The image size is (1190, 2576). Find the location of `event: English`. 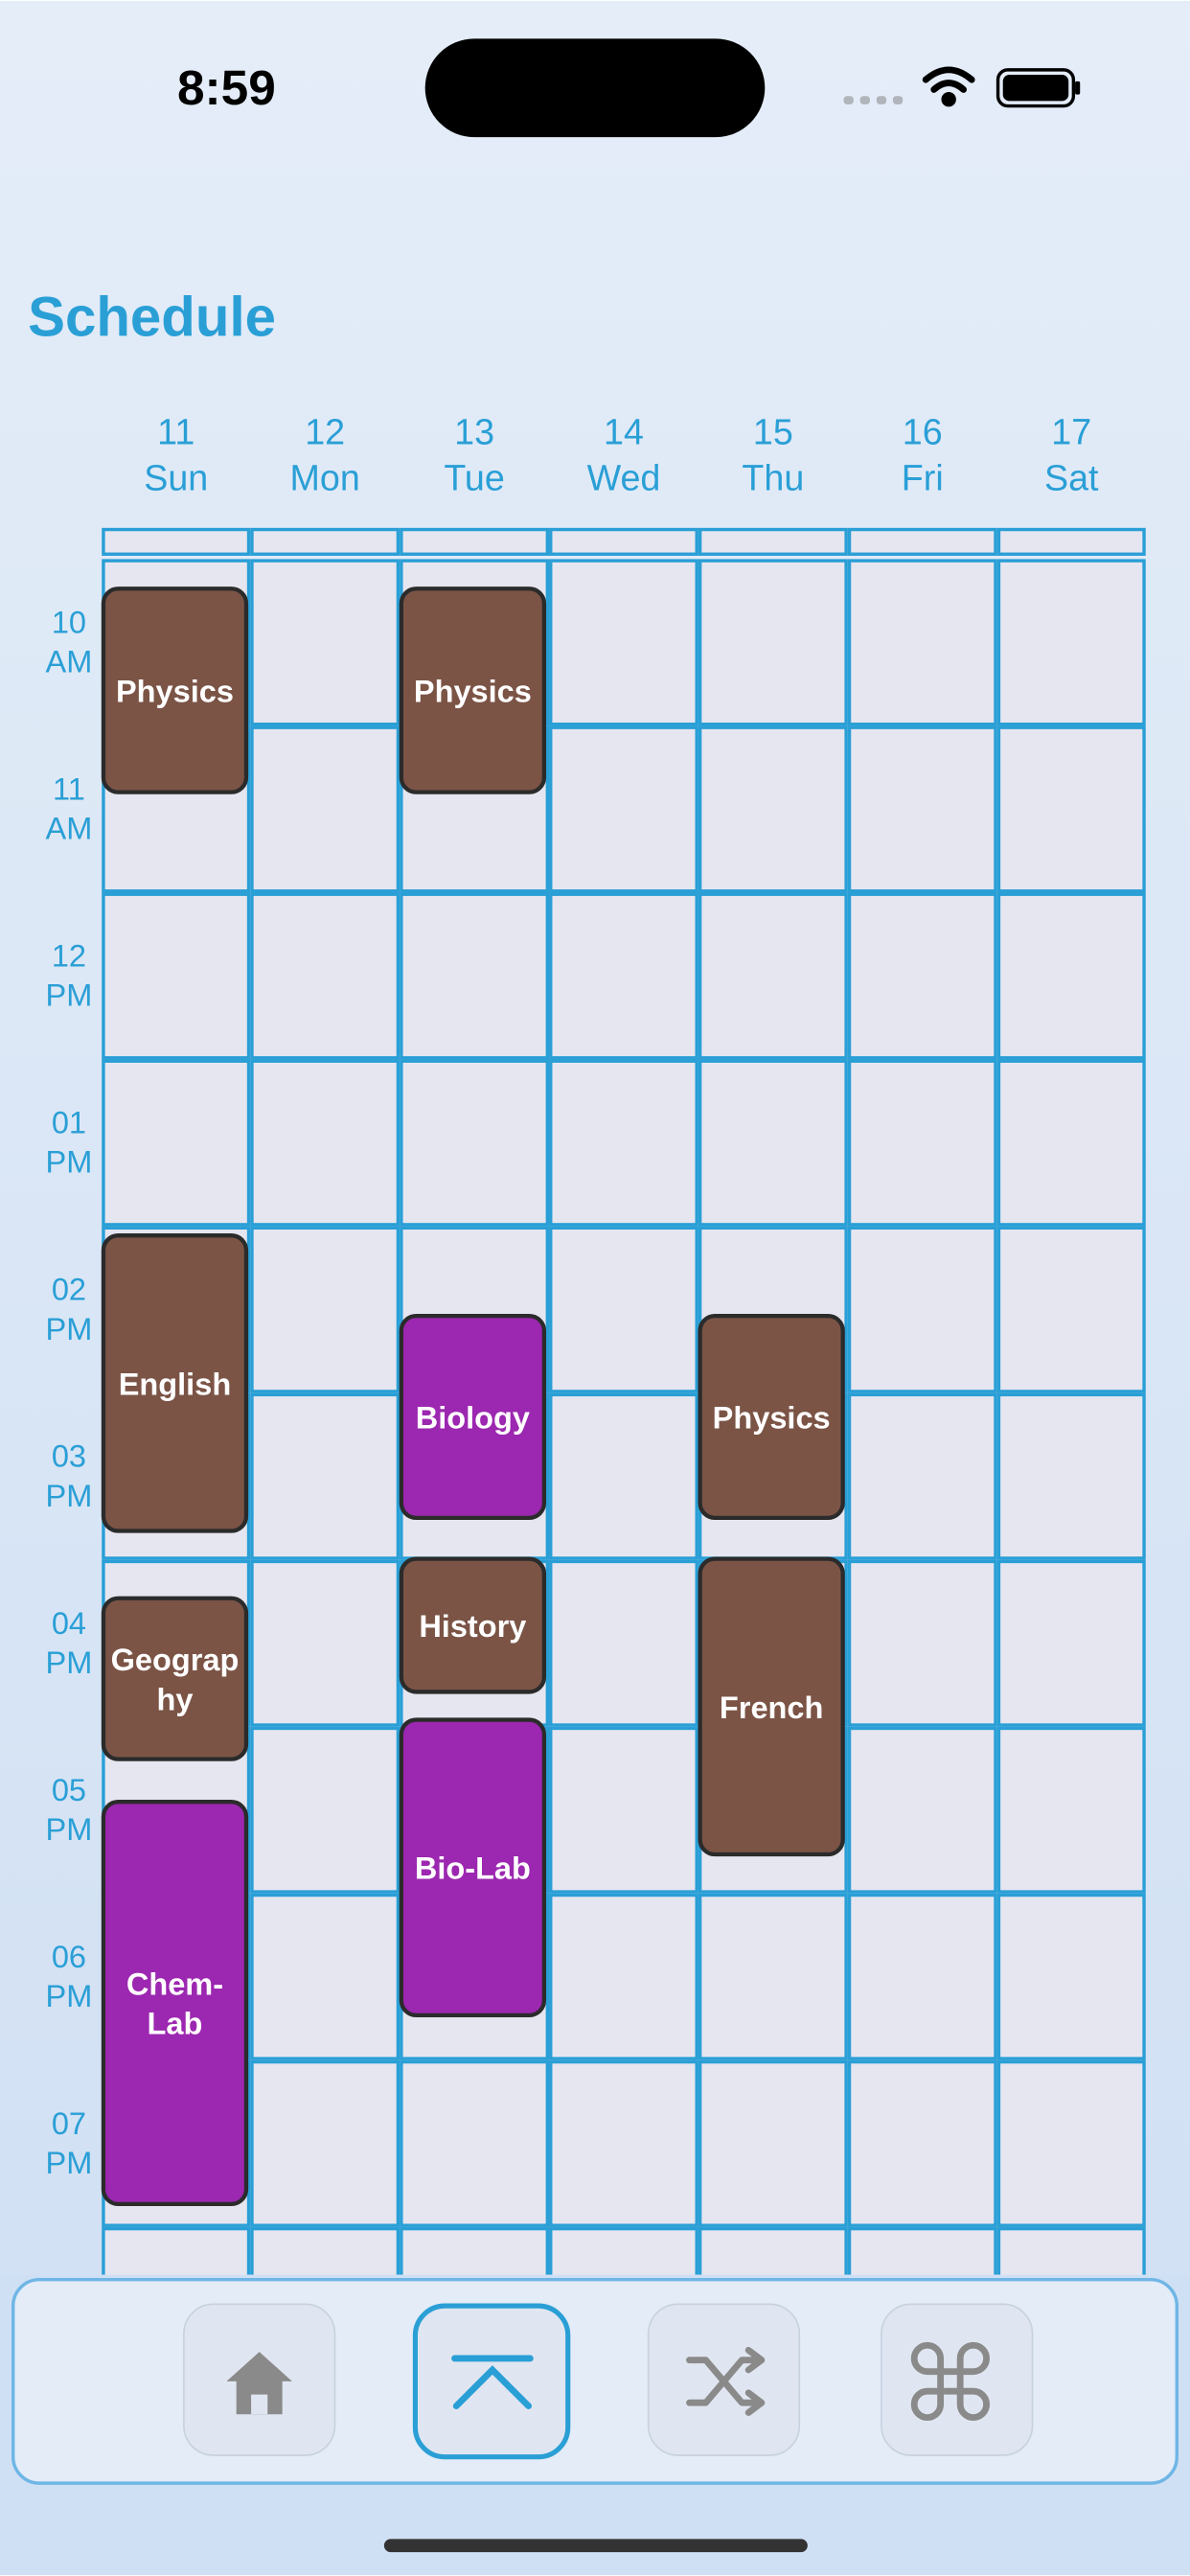

event: English is located at coordinates (175, 1383).